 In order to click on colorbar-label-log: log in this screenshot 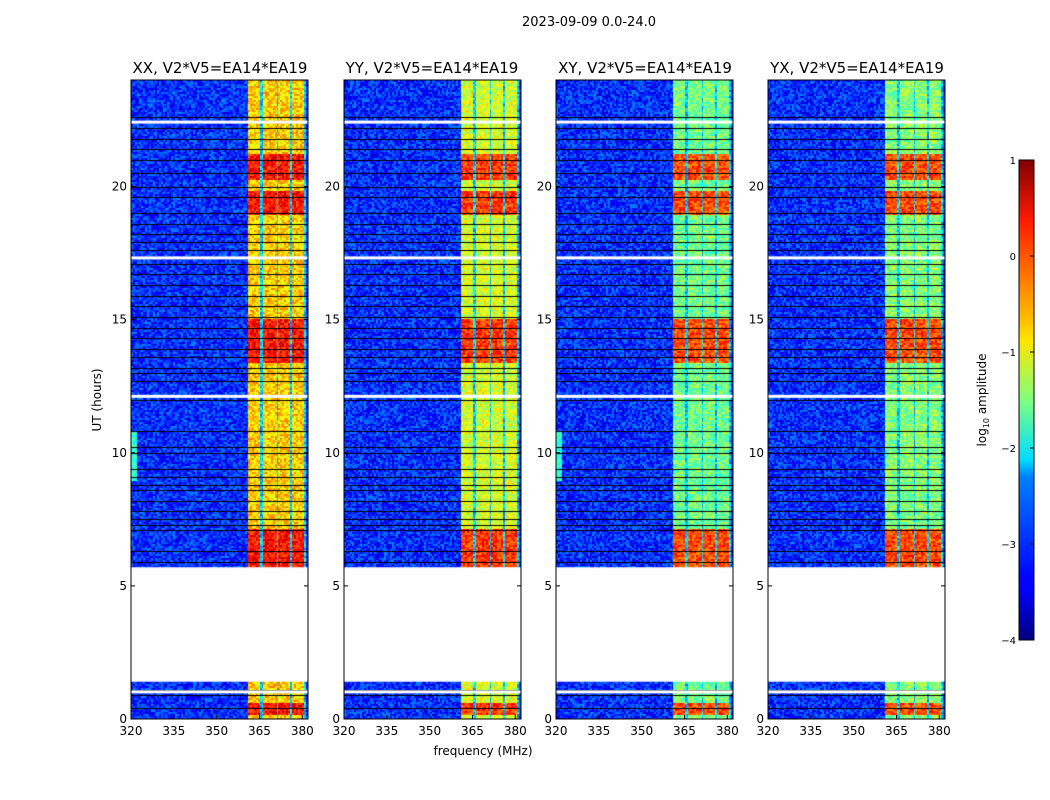, I will do `click(982, 437)`.